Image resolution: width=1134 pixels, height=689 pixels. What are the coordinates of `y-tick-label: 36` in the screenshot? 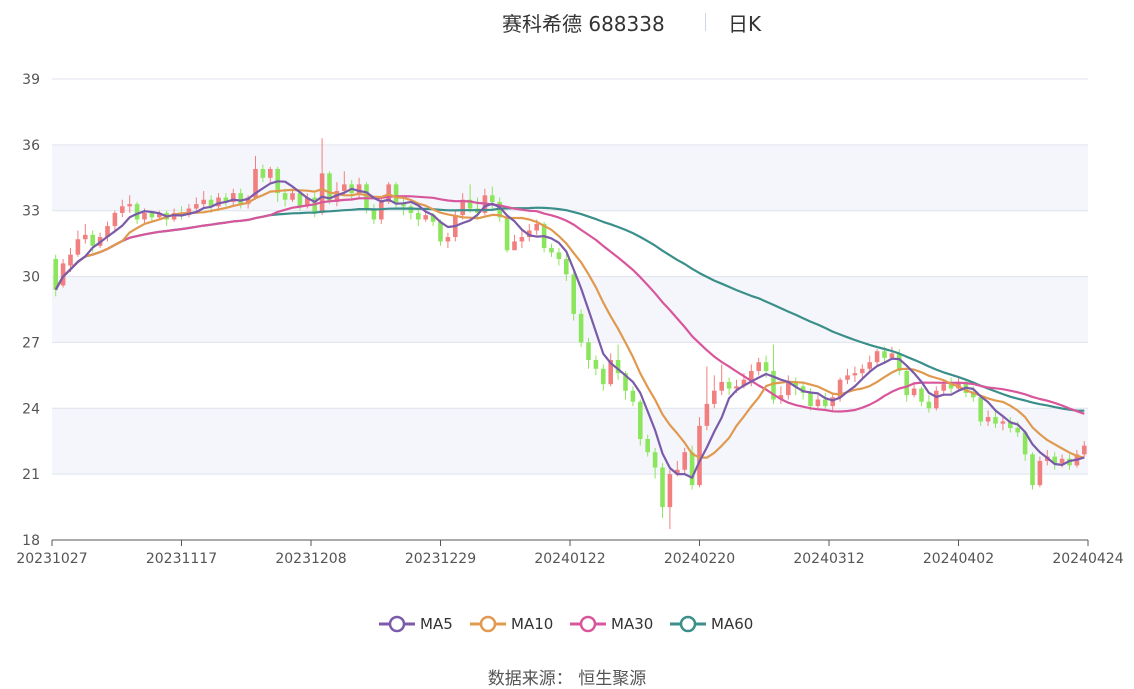 It's located at (31, 146).